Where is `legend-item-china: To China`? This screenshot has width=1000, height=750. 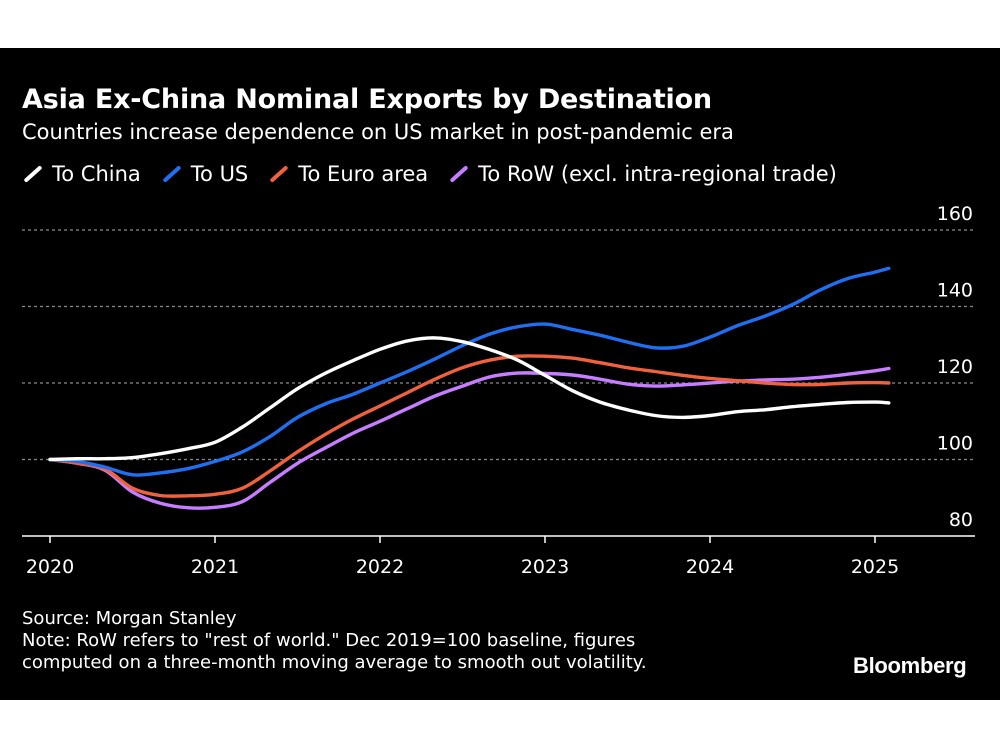
legend-item-china: To China is located at coordinates (81, 174).